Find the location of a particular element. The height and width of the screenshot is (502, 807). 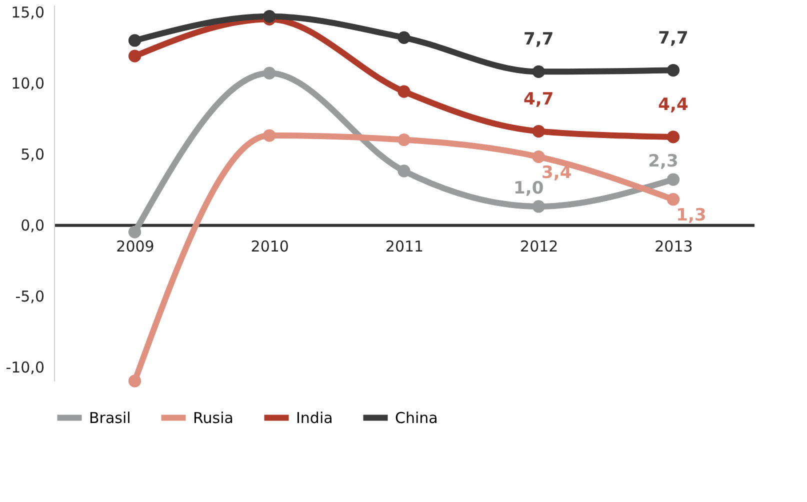

annotation: 4,4 is located at coordinates (673, 104).